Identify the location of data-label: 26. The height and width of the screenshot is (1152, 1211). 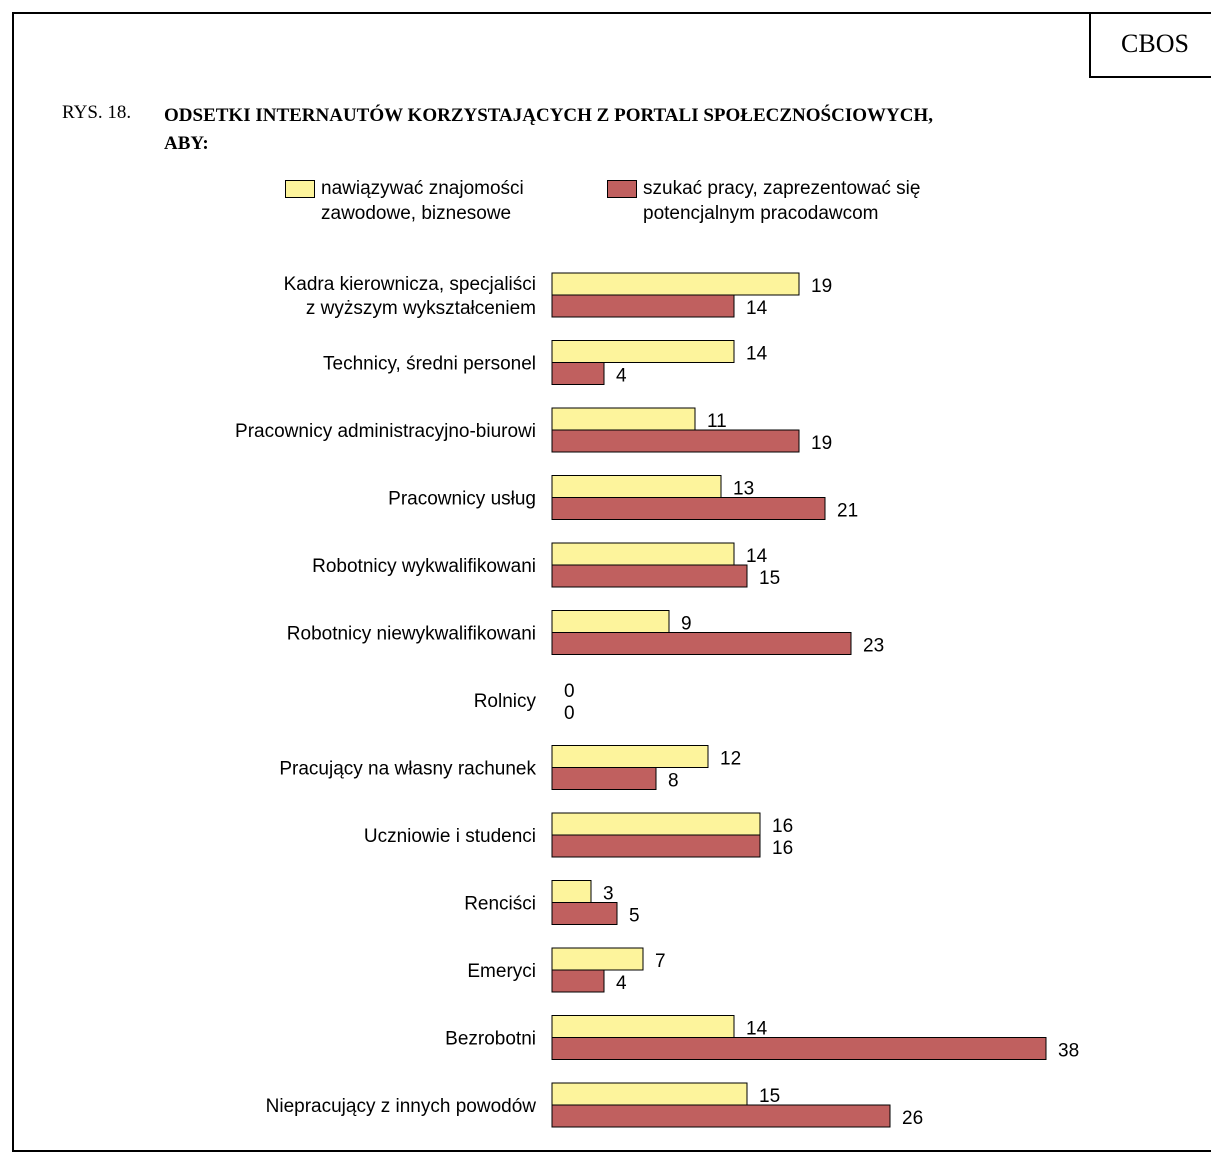
(912, 1118).